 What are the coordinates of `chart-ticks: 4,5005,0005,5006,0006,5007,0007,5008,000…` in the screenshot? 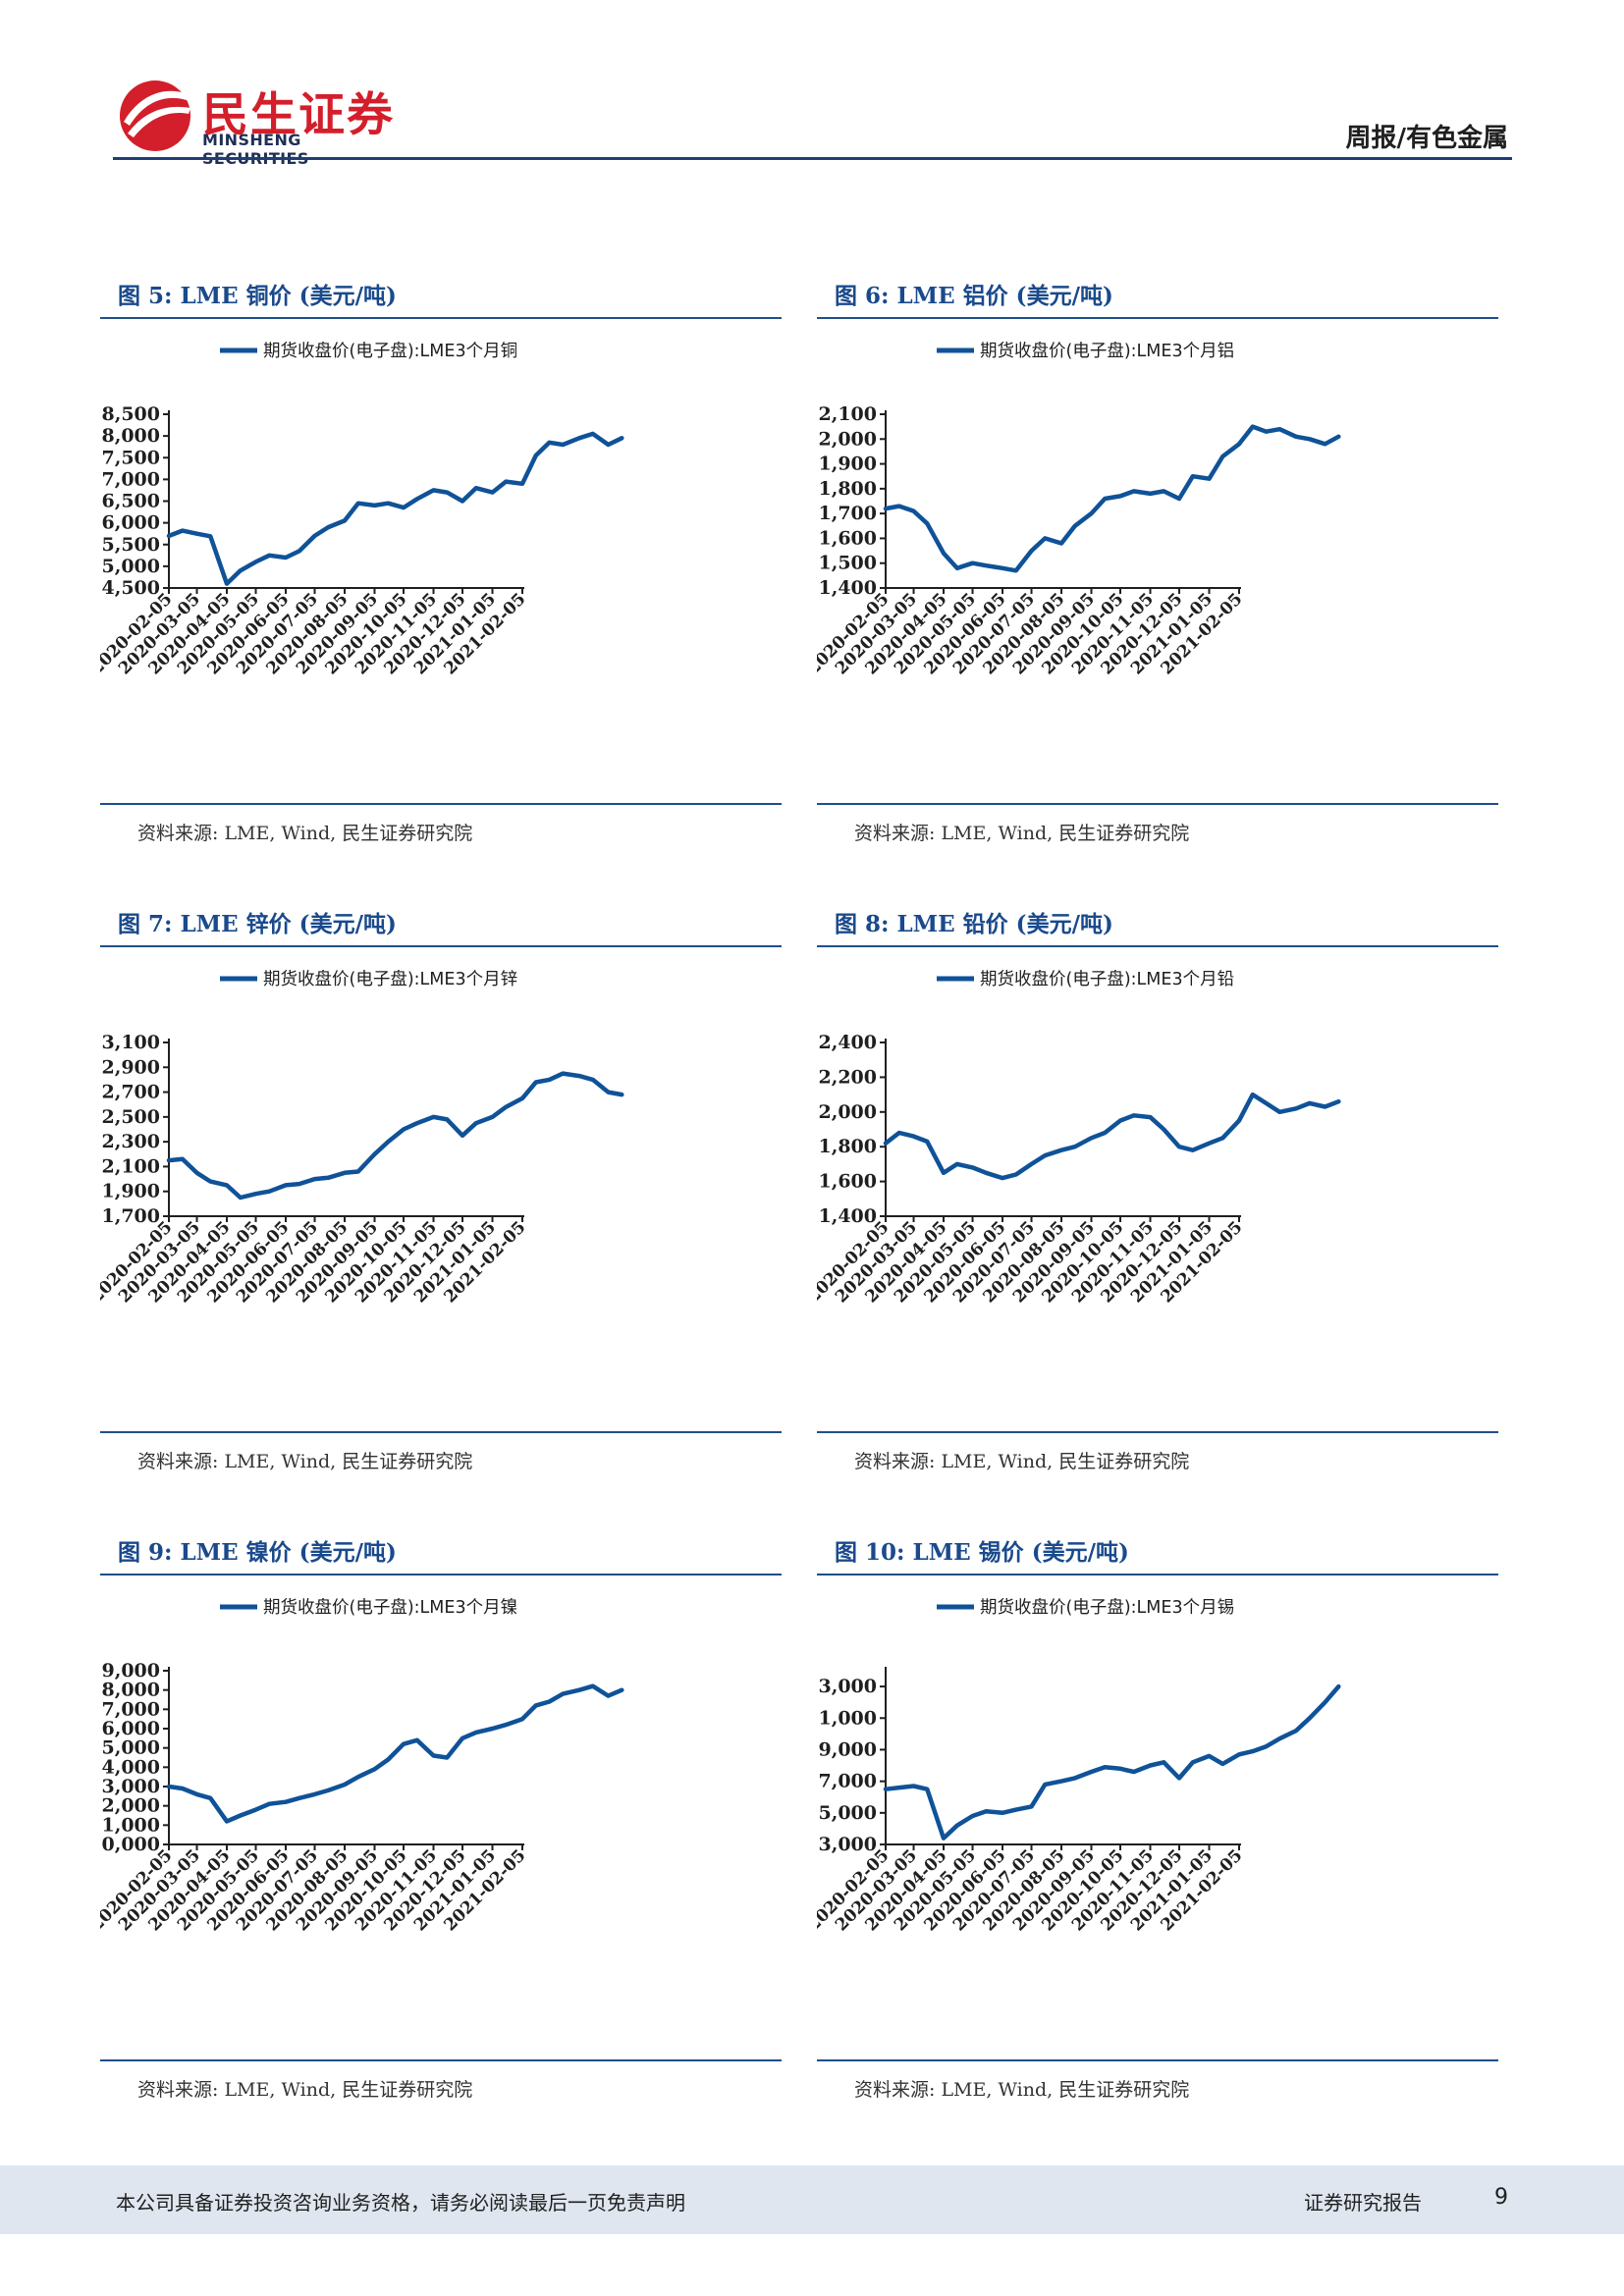 It's located at (315, 540).